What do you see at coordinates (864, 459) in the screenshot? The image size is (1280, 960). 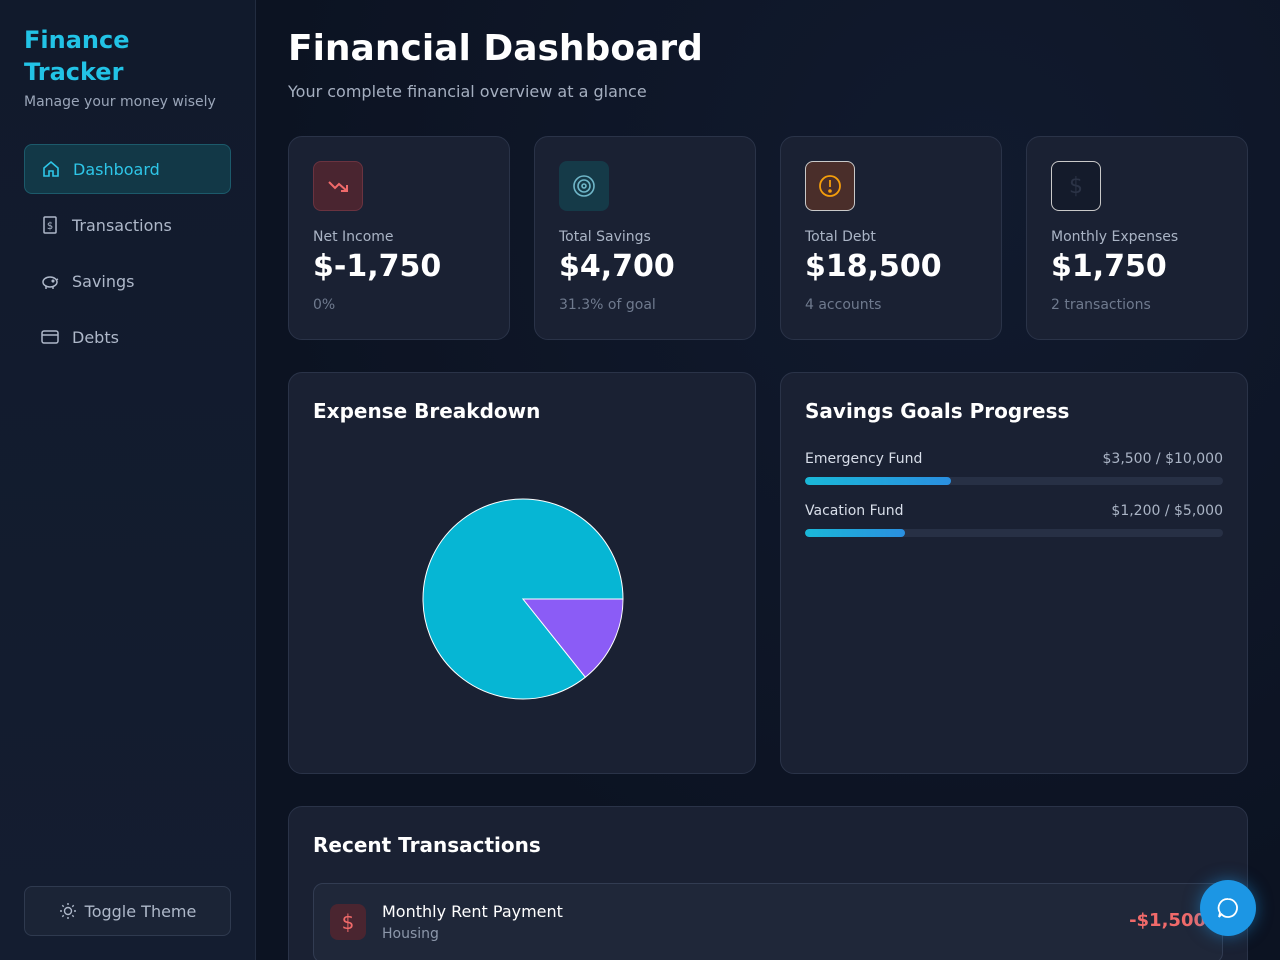 I see `goal-name: Emergency Fund` at bounding box center [864, 459].